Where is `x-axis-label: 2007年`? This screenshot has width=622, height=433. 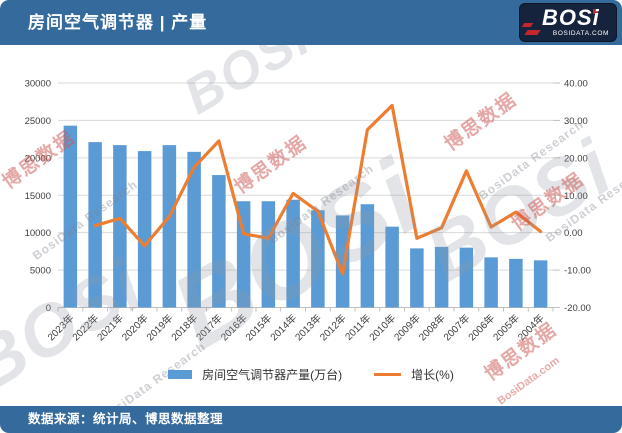 x-axis-label: 2007年 is located at coordinates (456, 327).